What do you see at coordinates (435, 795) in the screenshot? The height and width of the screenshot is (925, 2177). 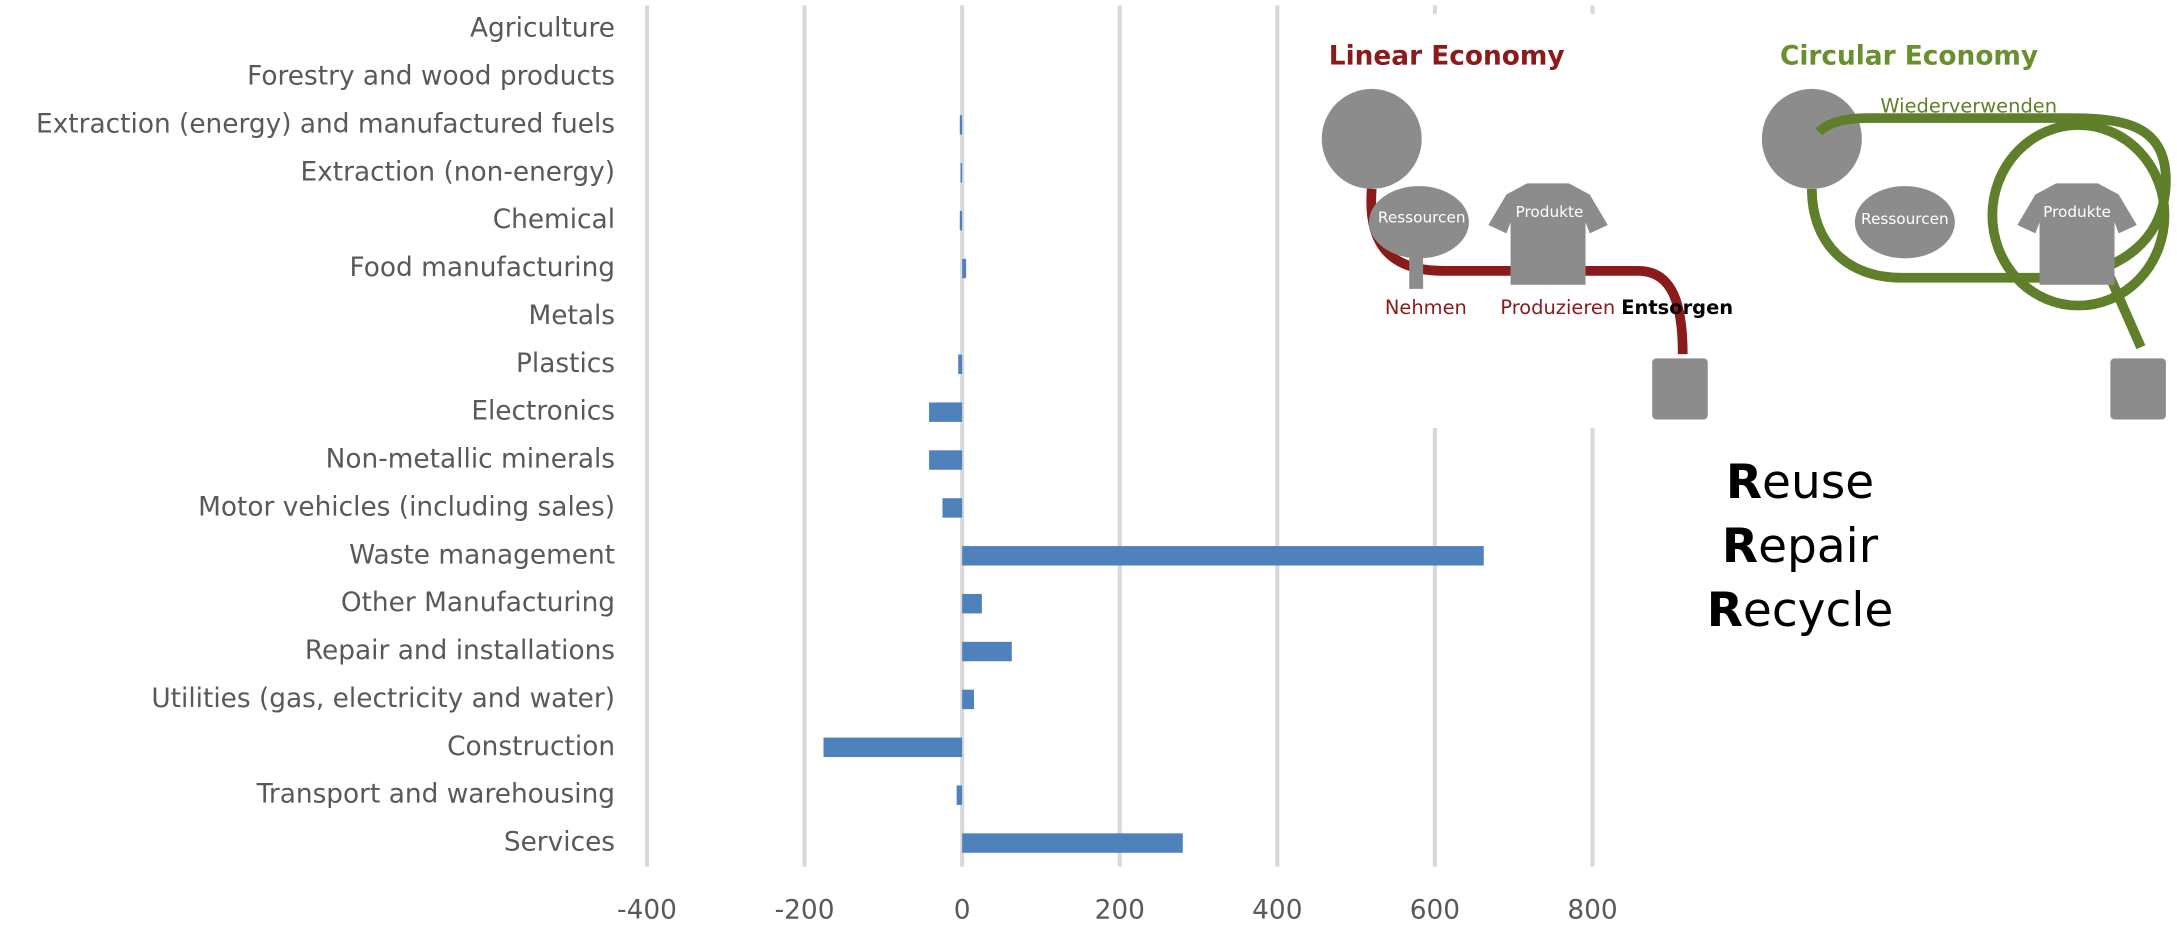 I see `y-tick-label: Transport and warehousing` at bounding box center [435, 795].